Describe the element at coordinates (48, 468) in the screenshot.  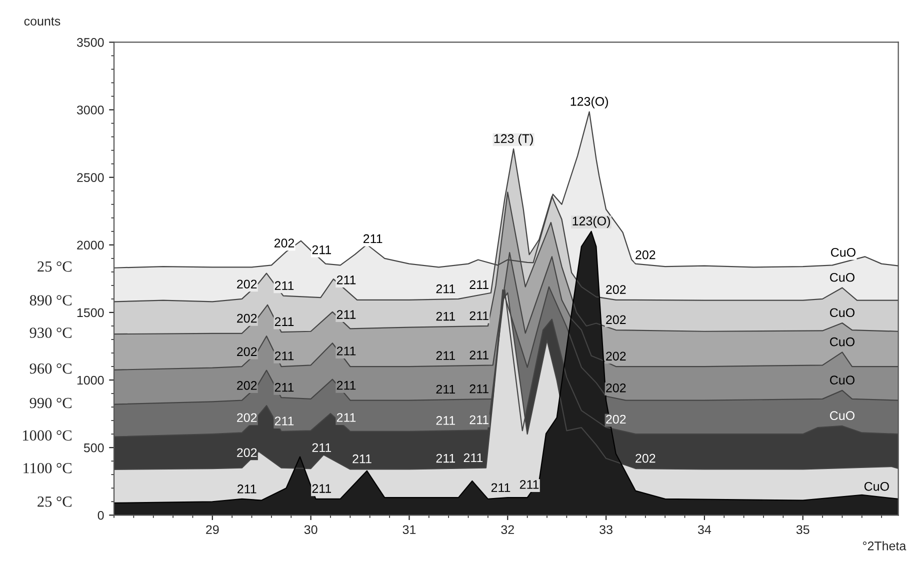
I see `text: 1100 °C` at that location.